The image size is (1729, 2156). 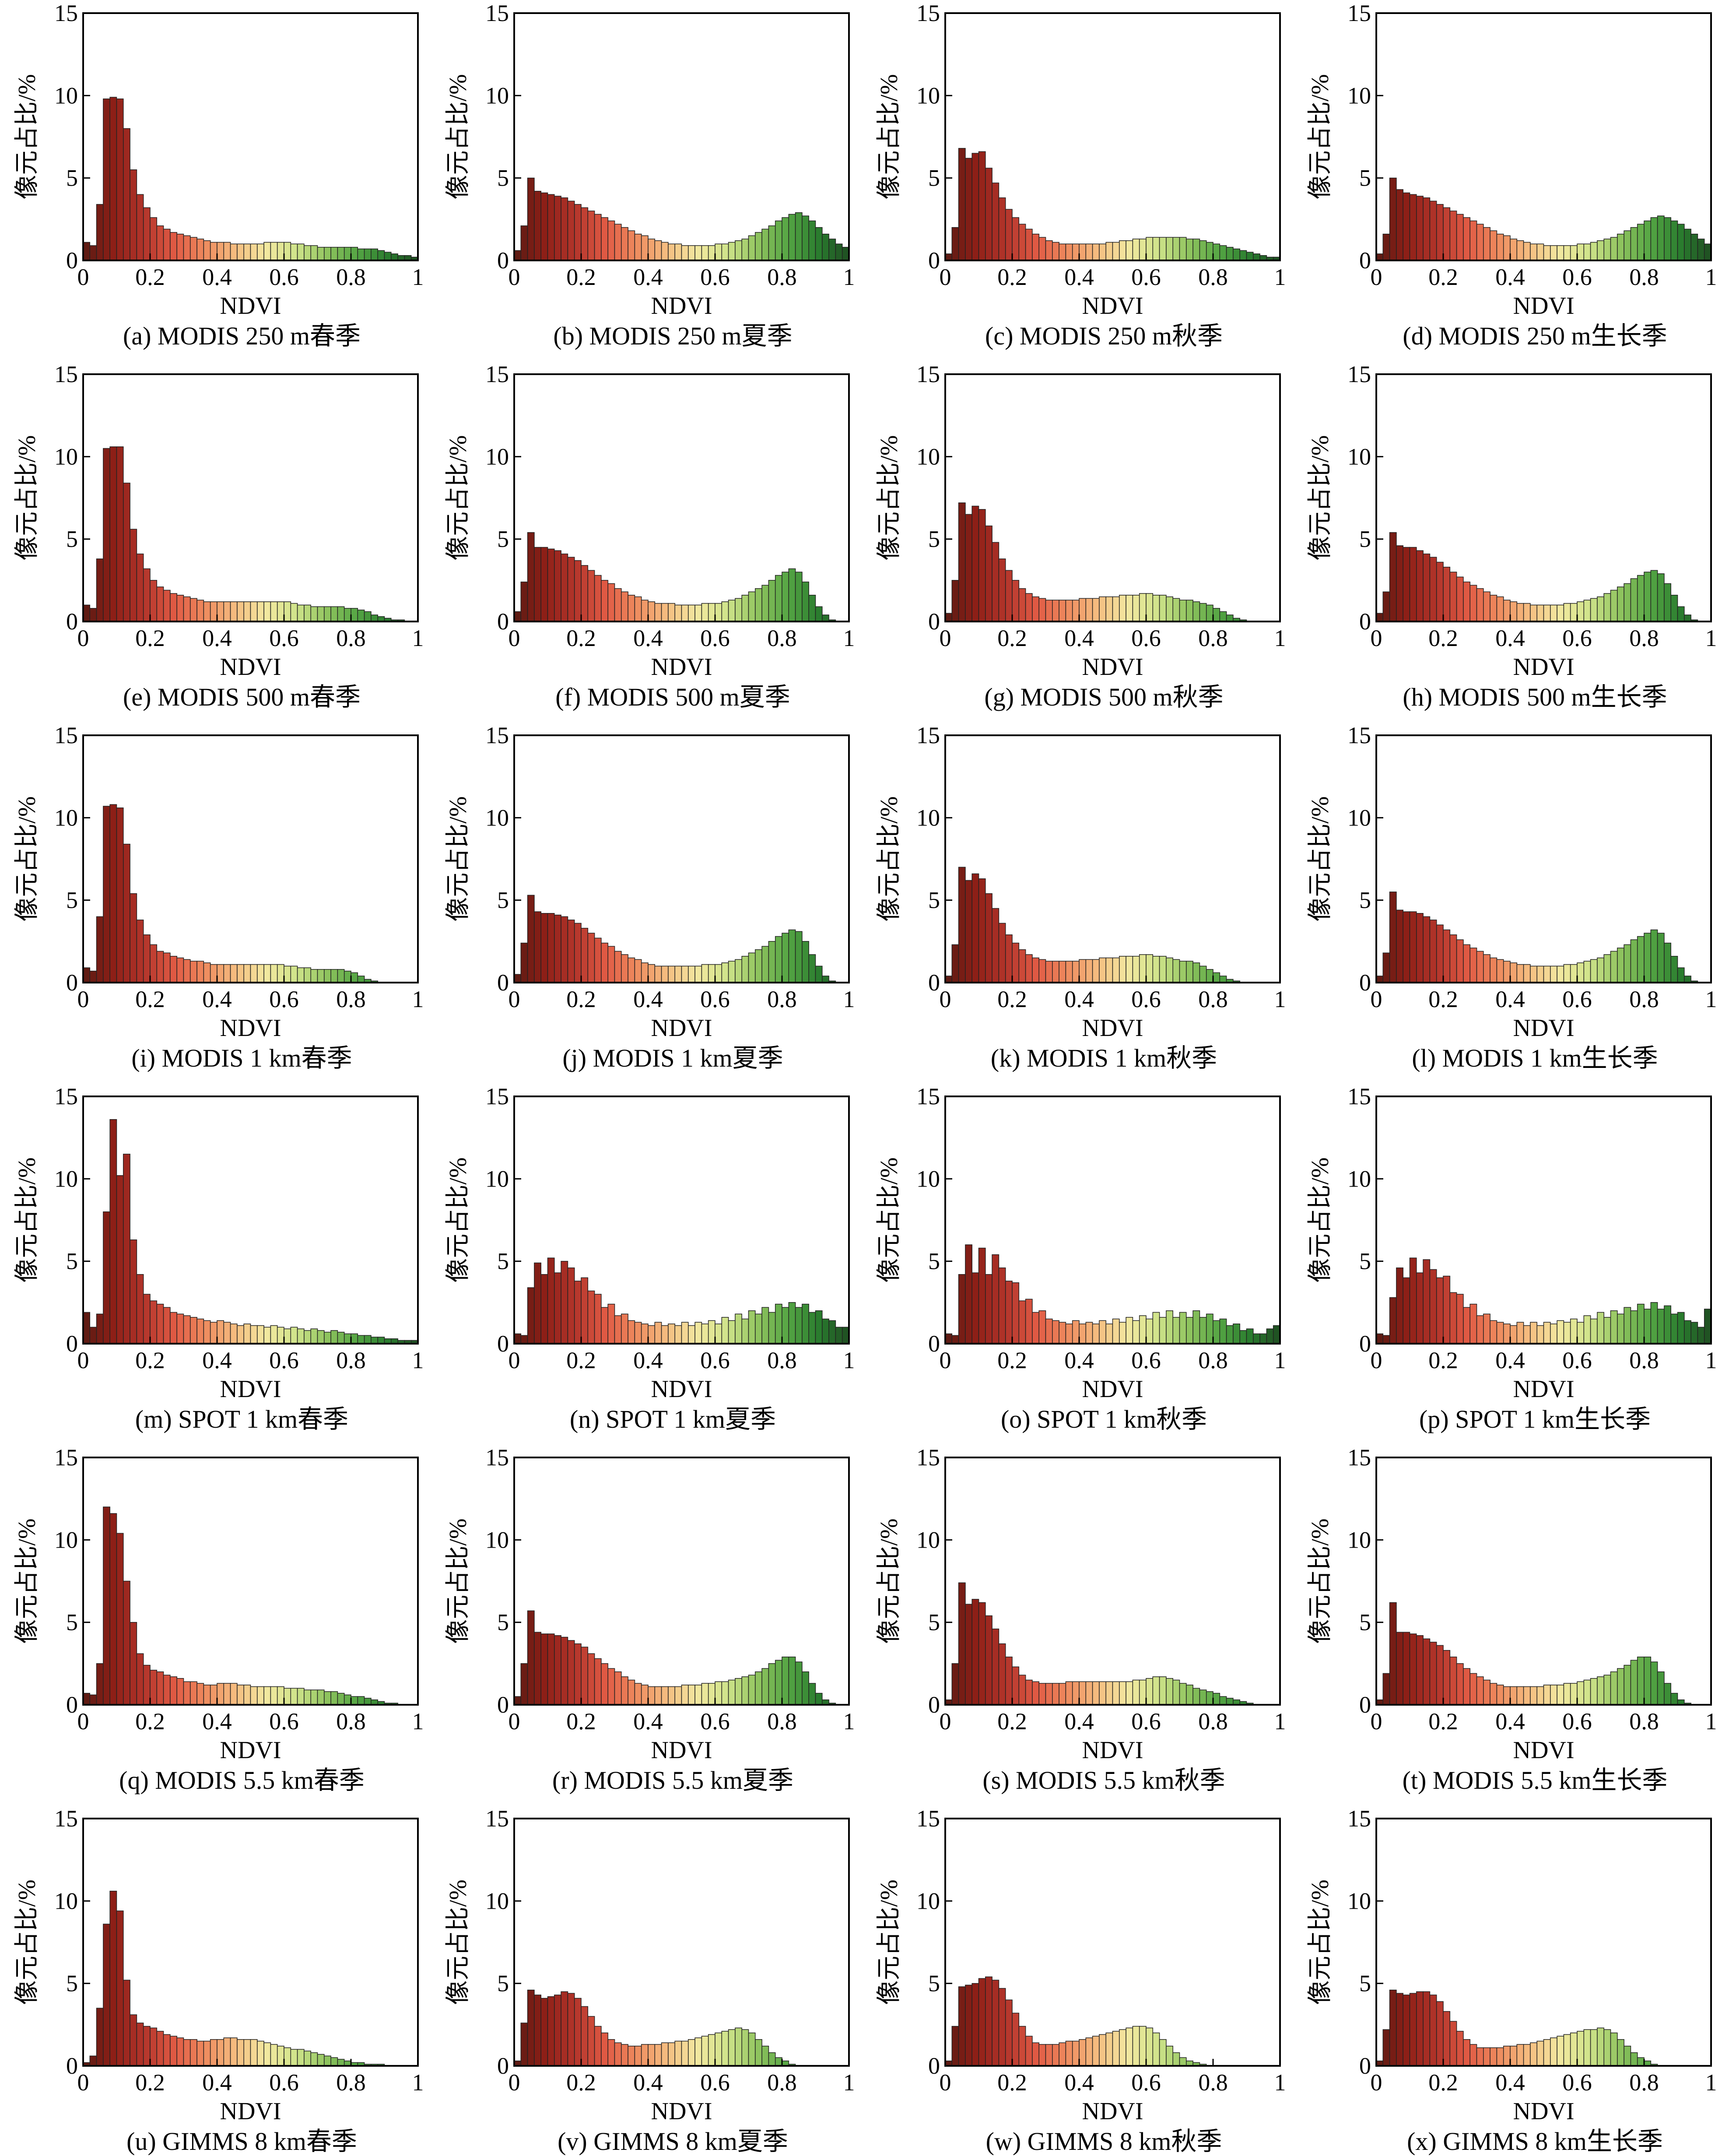 What do you see at coordinates (150, 277) in the screenshot?
I see `x-tick-label: 0.2` at bounding box center [150, 277].